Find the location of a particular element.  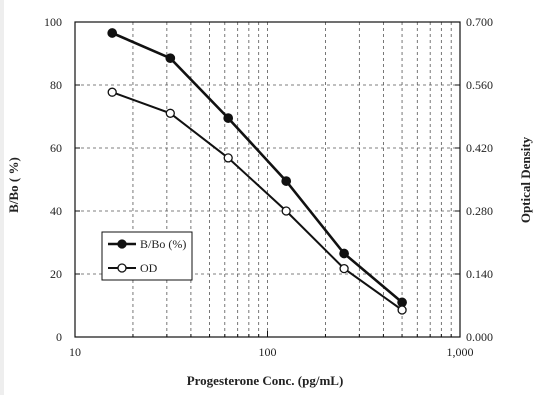

x-tick-label: 1,000 is located at coordinates (460, 352).